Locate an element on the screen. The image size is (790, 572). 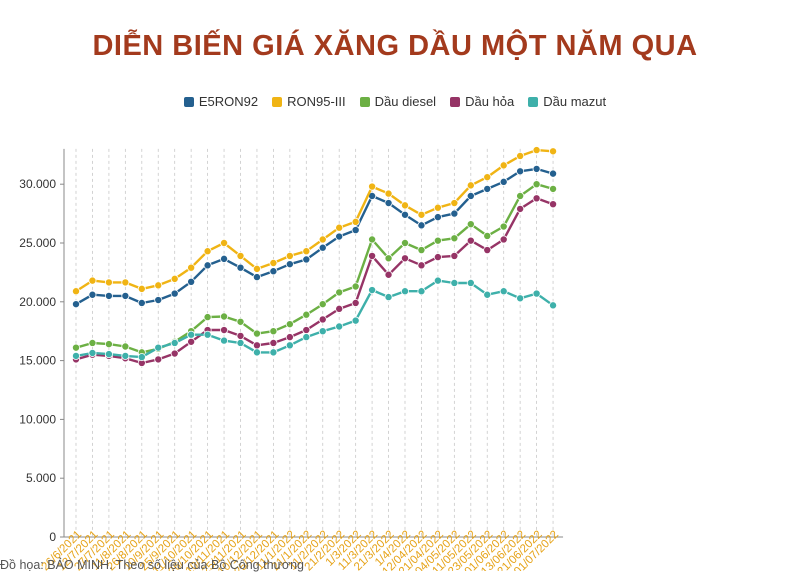
legend-item: Dầu diesel is located at coordinates (398, 101).